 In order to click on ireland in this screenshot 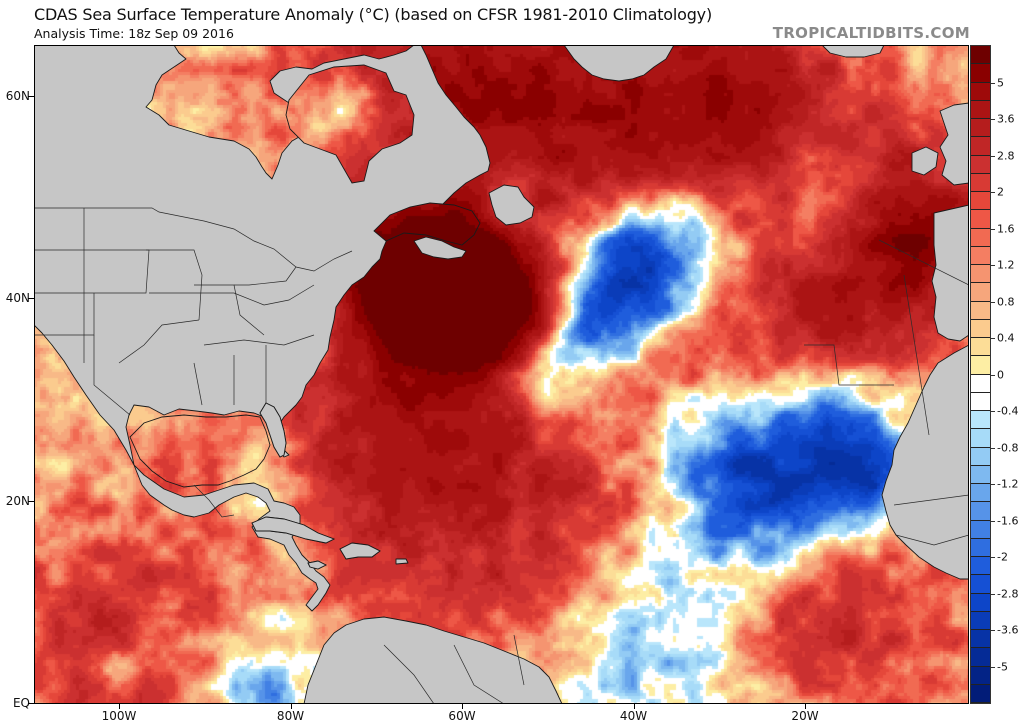, I will do `click(925, 161)`.